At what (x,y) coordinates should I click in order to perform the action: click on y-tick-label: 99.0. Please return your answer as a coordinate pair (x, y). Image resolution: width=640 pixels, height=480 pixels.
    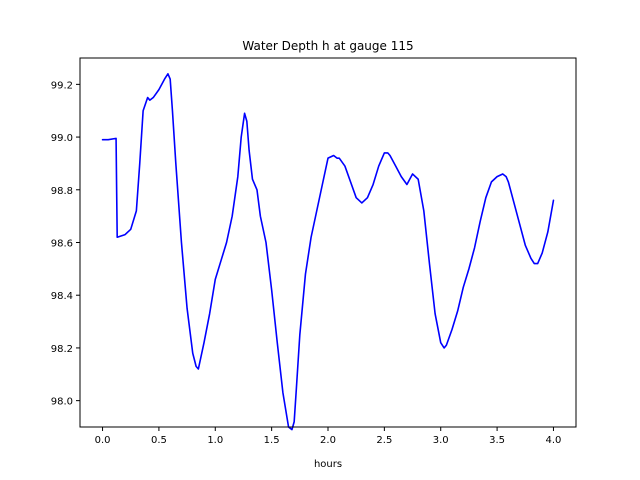
    Looking at the image, I should click on (62, 138).